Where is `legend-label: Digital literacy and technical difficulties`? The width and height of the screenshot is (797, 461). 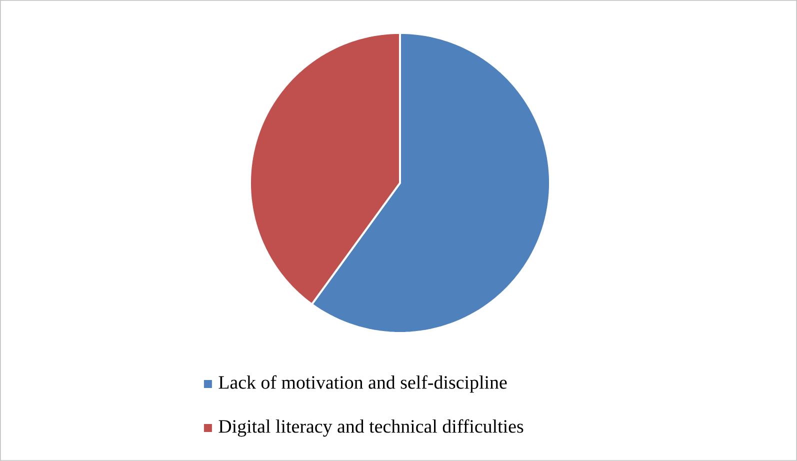
legend-label: Digital literacy and technical difficulties is located at coordinates (371, 428).